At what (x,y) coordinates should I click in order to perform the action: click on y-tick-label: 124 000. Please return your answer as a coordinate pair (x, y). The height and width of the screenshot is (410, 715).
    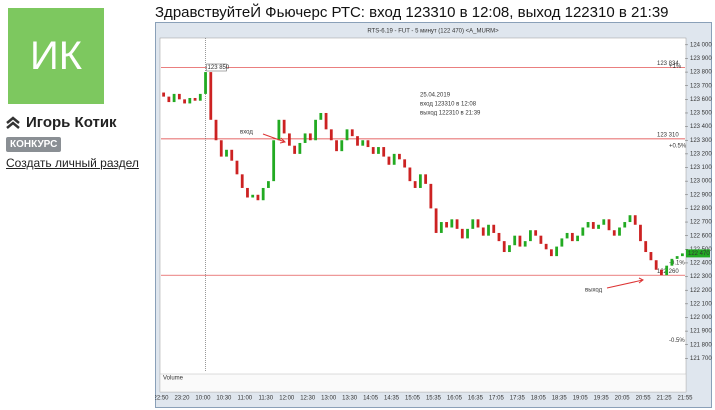
    Looking at the image, I should click on (701, 45).